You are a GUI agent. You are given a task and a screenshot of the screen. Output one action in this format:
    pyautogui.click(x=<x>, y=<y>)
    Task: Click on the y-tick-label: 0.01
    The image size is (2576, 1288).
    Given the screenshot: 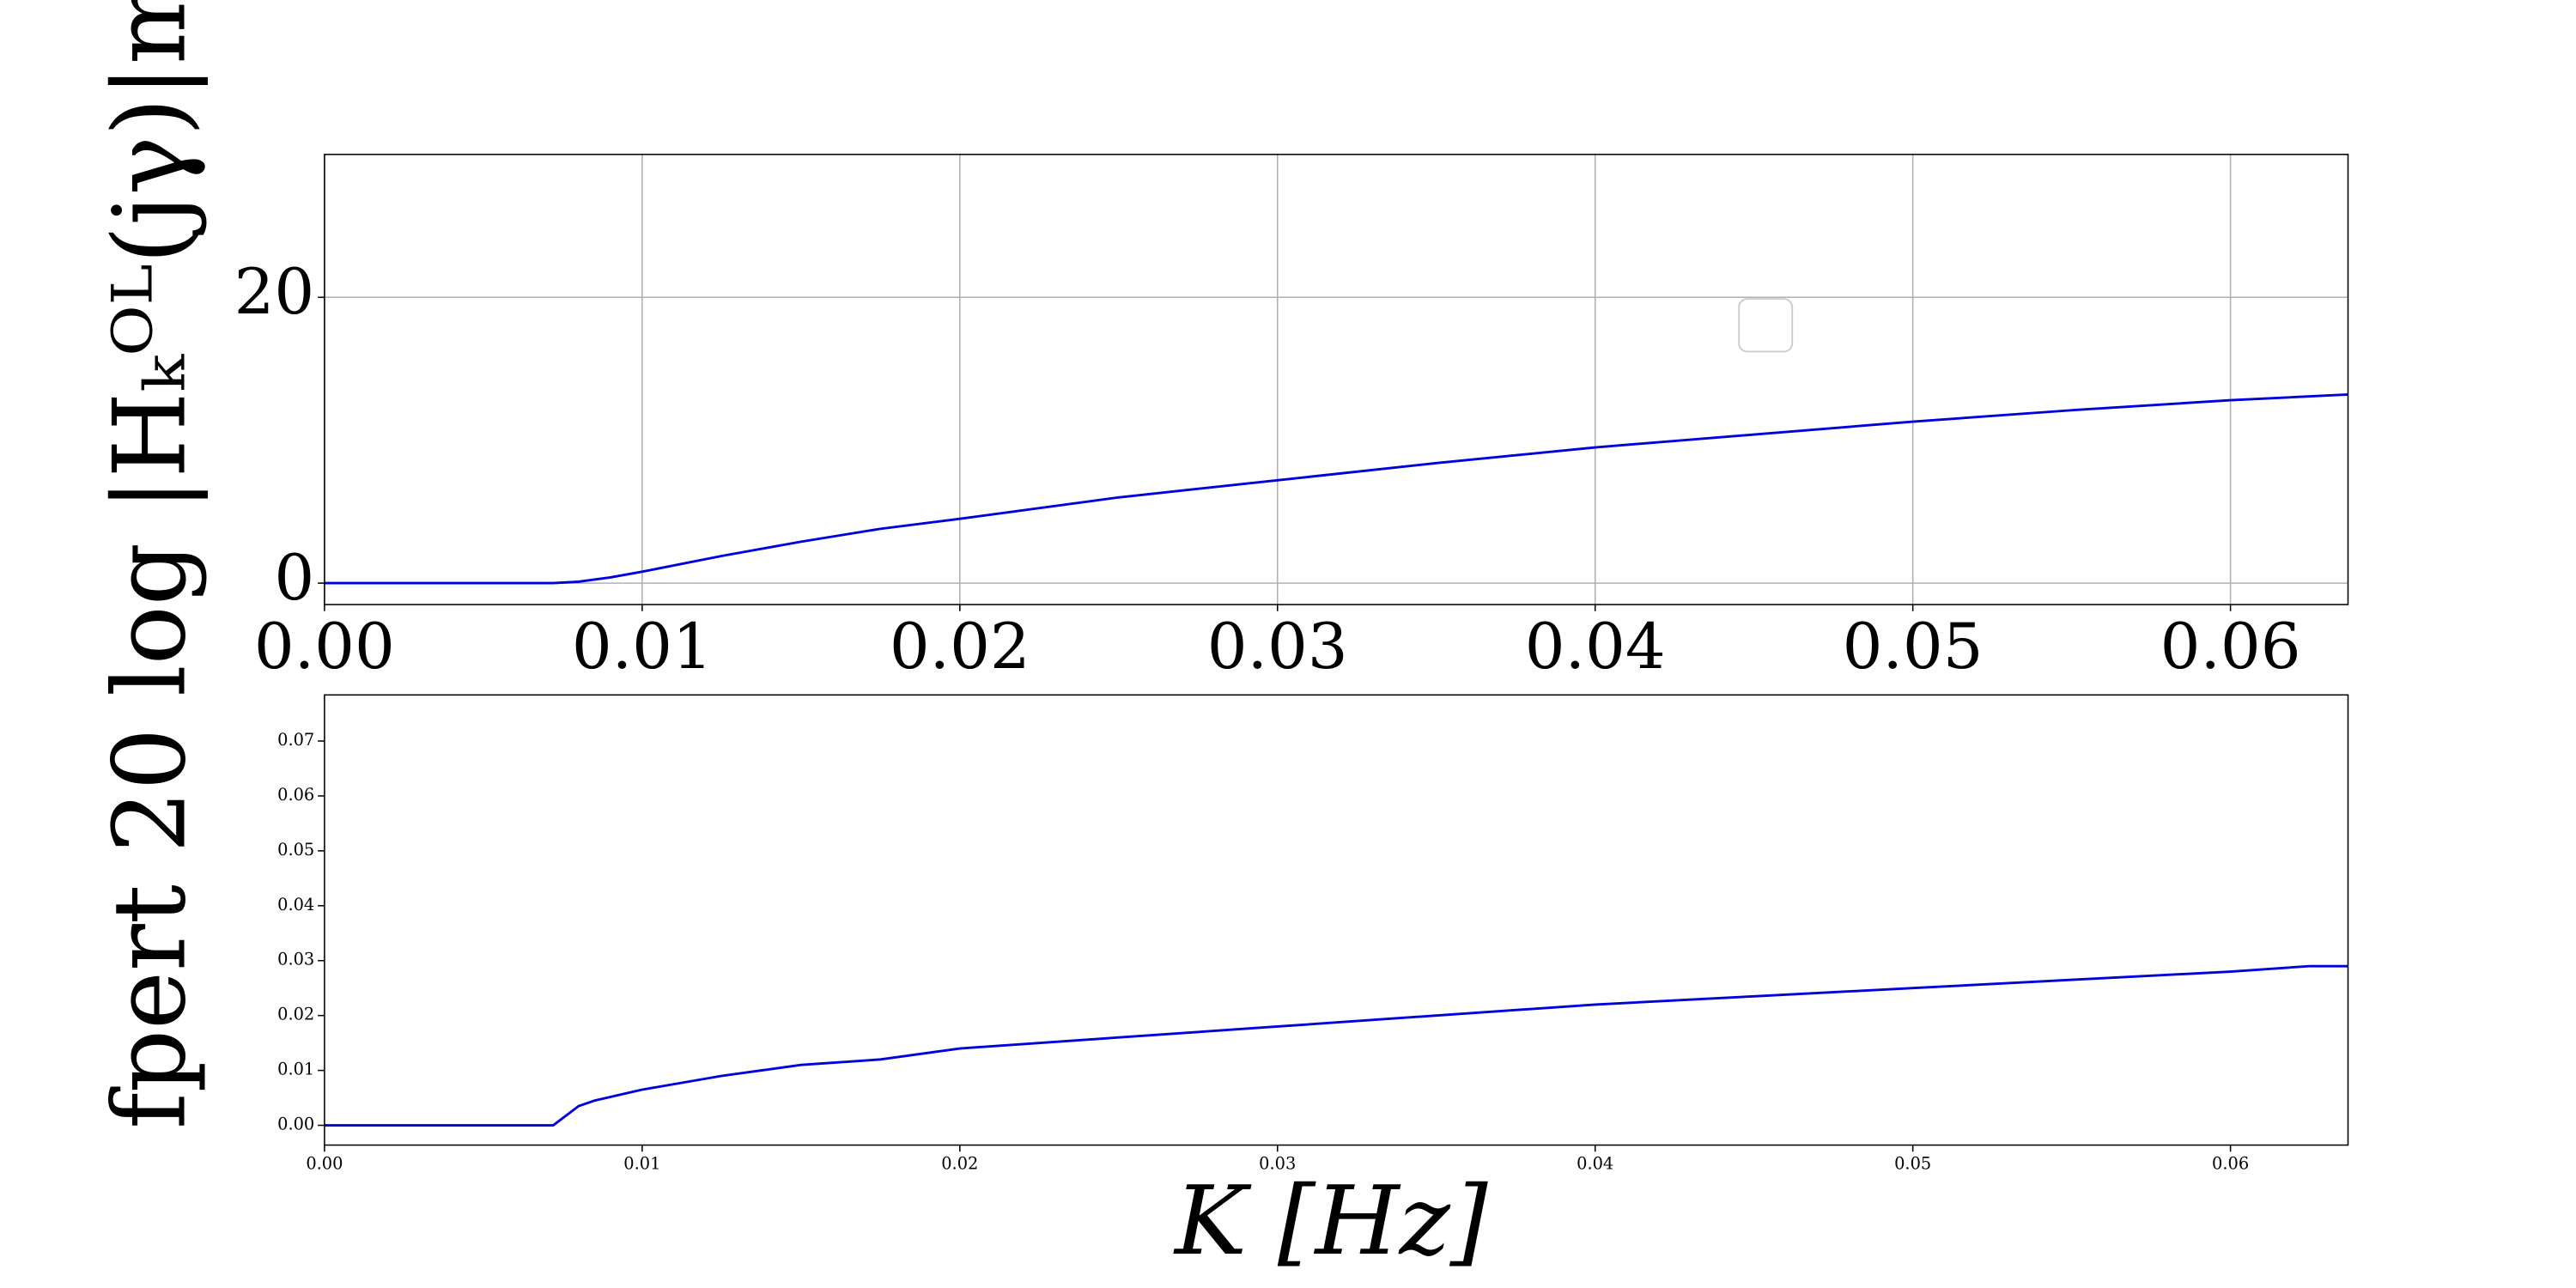 What is the action you would take?
    pyautogui.click(x=295, y=1069)
    